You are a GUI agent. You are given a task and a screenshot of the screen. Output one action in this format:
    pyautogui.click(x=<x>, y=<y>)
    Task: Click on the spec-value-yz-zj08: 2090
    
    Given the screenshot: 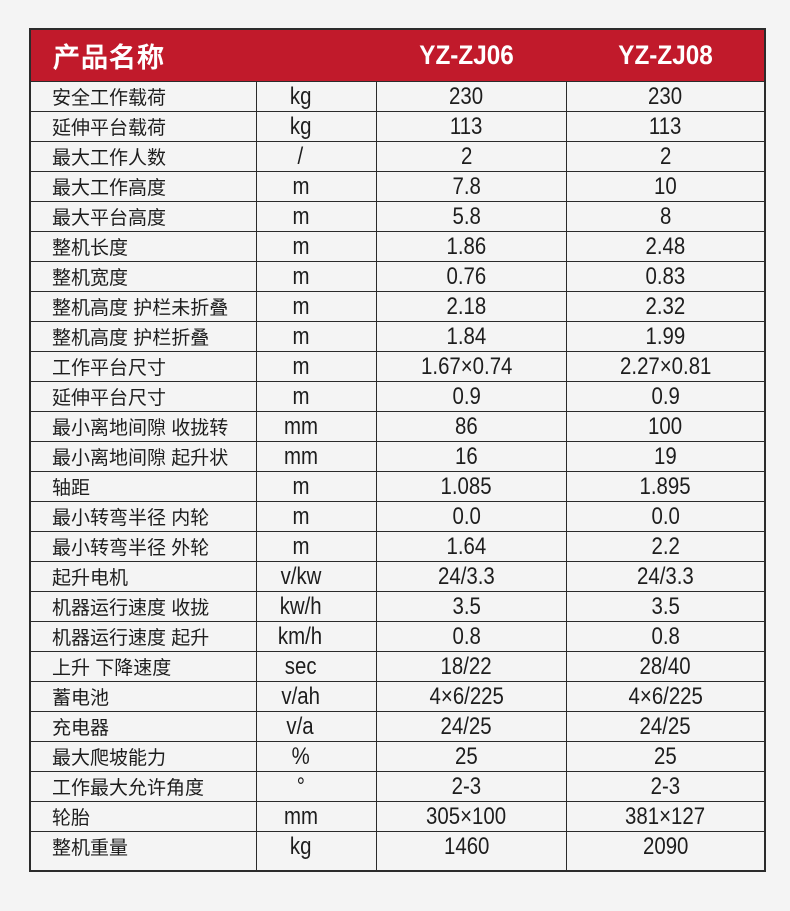 What is the action you would take?
    pyautogui.click(x=665, y=851)
    